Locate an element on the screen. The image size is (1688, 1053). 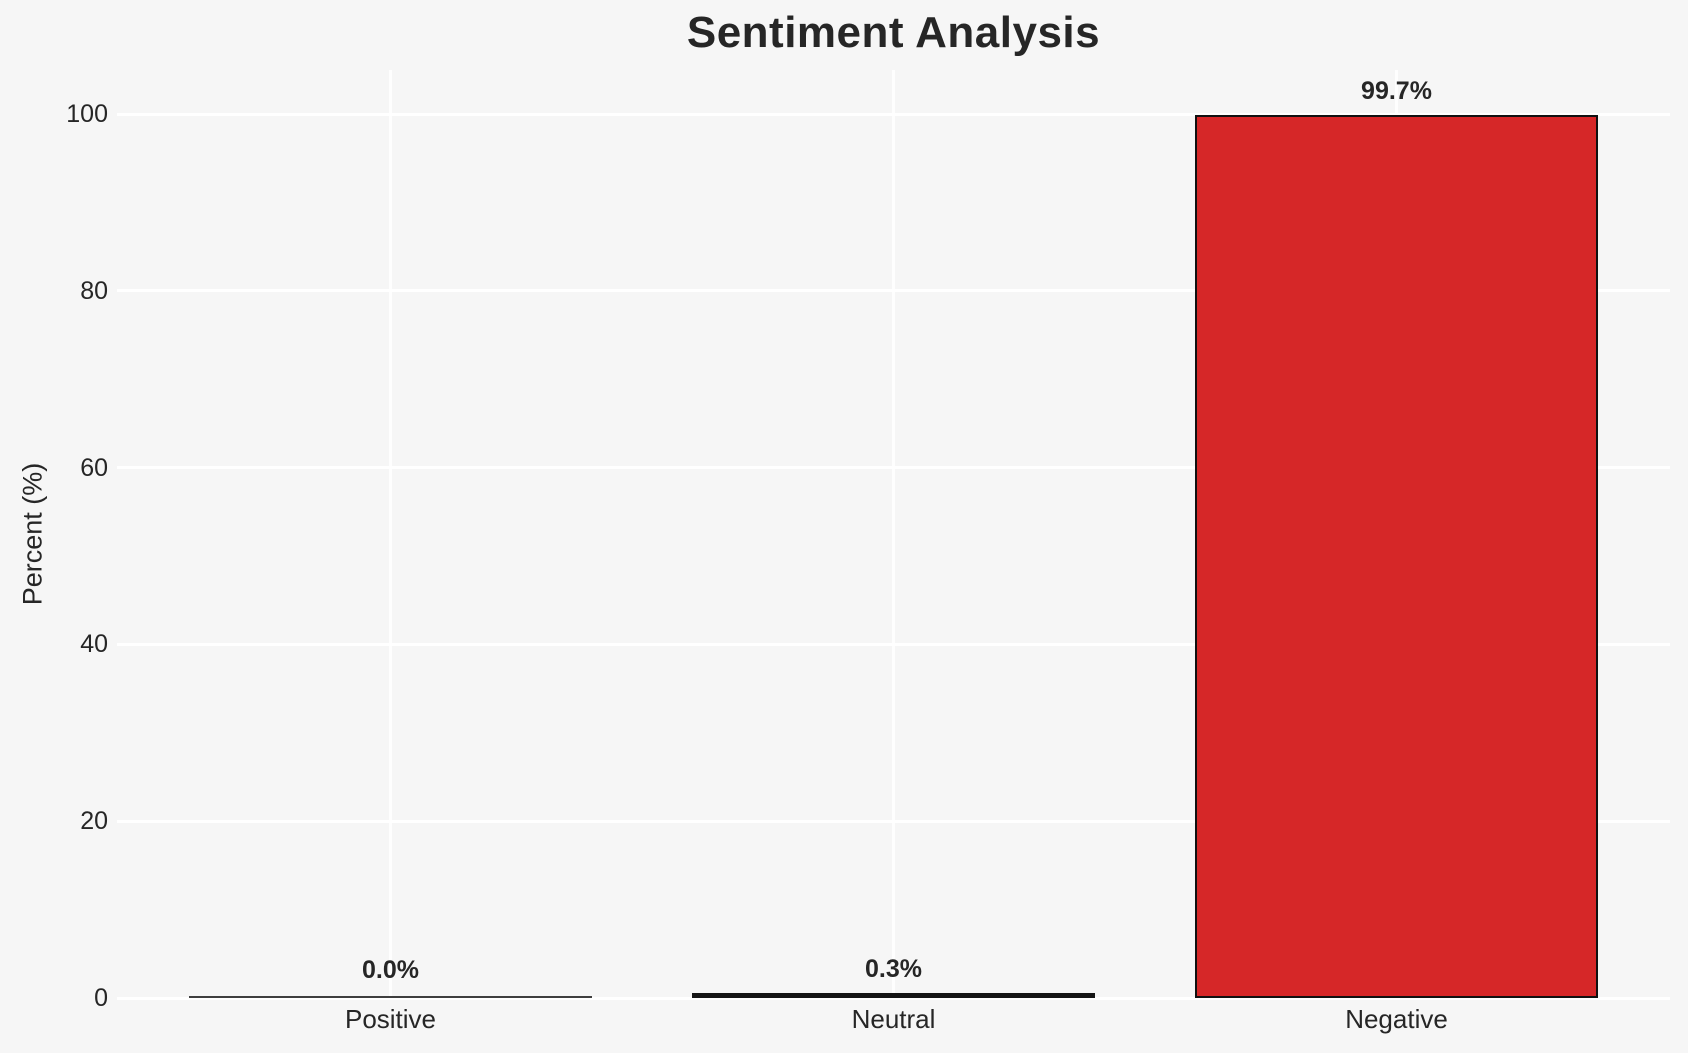
bar-value-label: 0.0% is located at coordinates (390, 970).